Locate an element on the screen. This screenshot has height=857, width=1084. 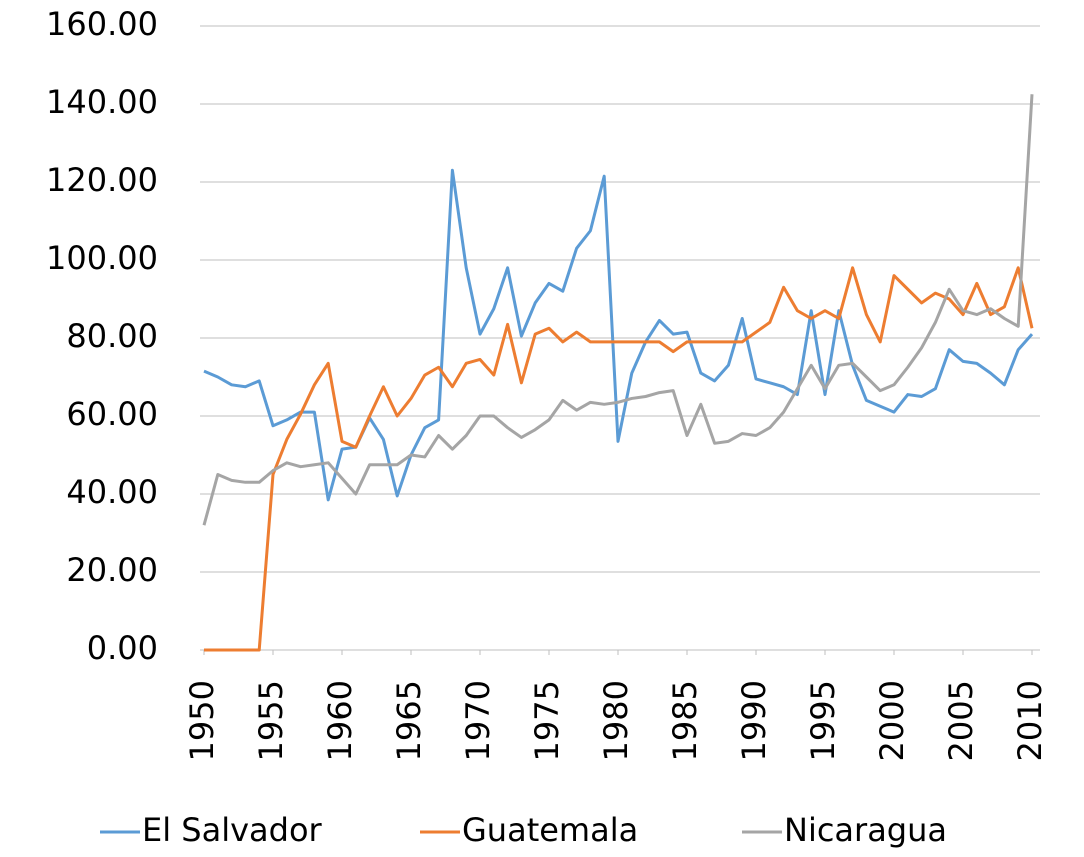
x-tick-label: 1995 is located at coordinates (823, 720).